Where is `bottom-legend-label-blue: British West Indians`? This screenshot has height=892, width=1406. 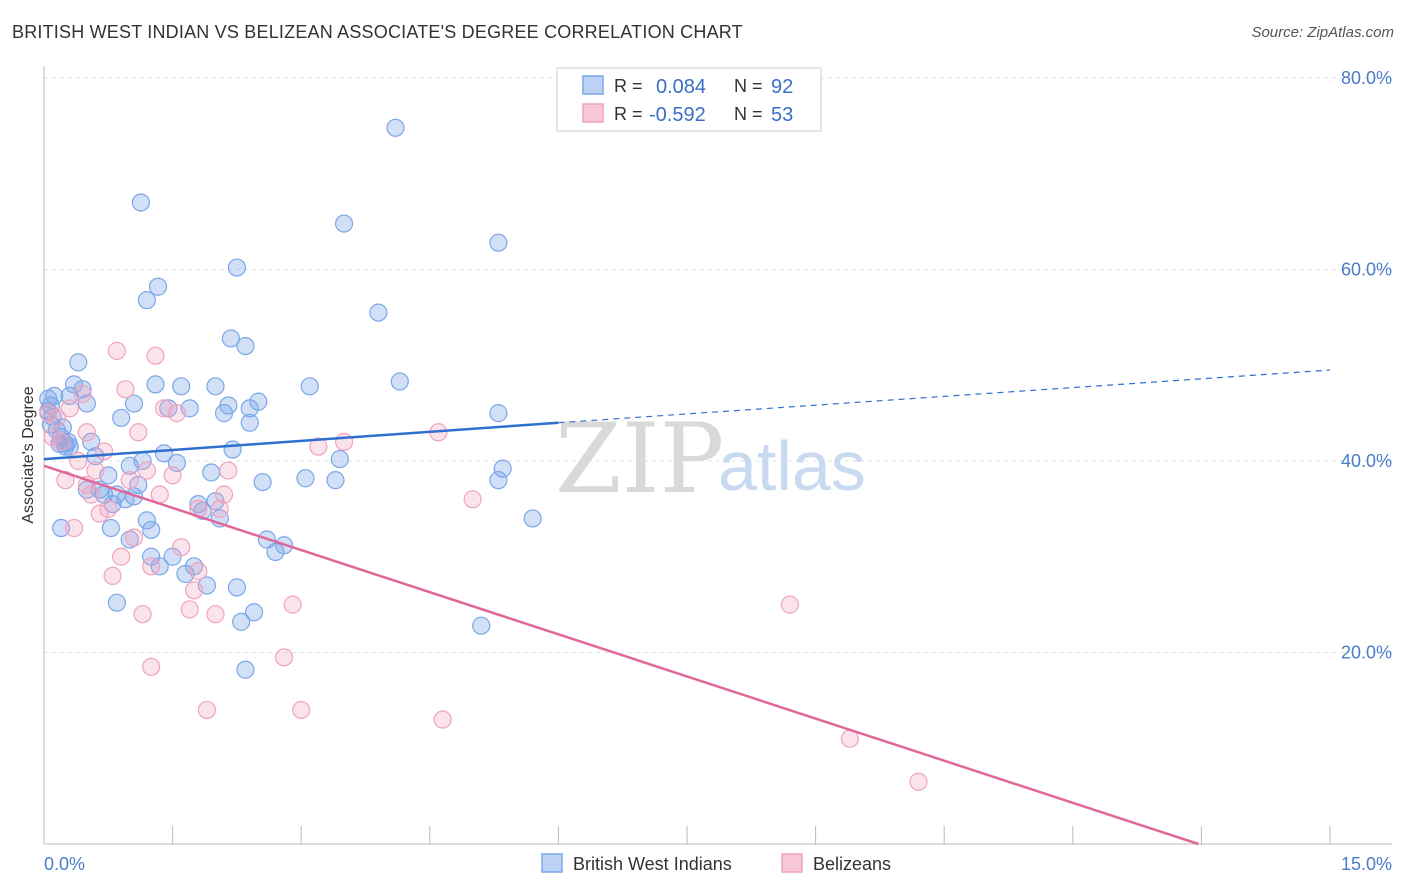
bottom-legend-label-blue: British West Indians is located at coordinates (652, 864).